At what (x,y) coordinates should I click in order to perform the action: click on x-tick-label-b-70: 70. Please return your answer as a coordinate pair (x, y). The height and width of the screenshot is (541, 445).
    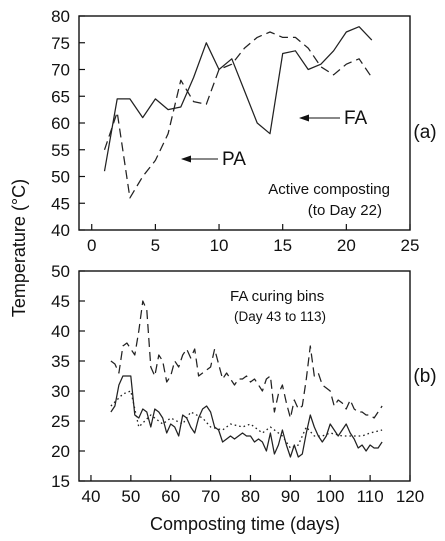
    Looking at the image, I should click on (210, 496).